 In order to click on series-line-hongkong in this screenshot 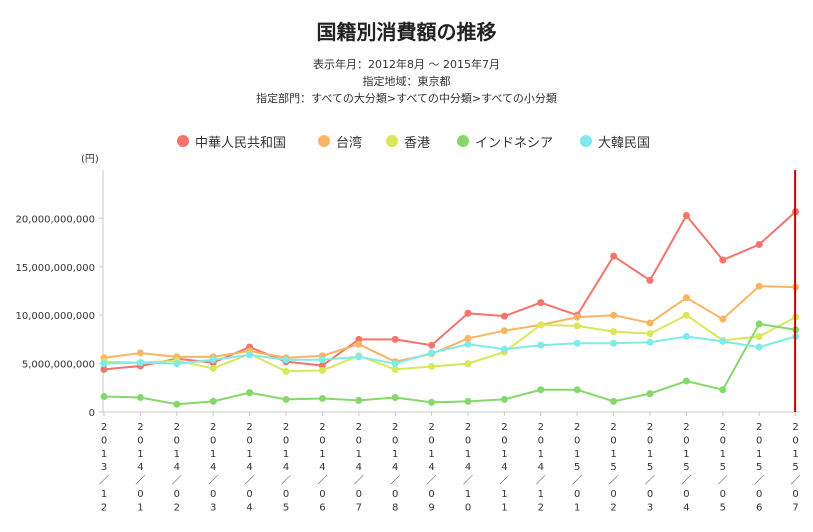, I will do `click(450, 343)`.